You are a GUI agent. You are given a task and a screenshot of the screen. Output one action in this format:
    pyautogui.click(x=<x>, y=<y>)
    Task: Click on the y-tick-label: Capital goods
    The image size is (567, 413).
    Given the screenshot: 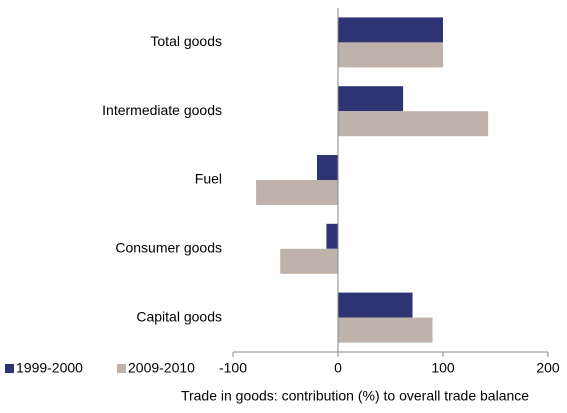 What is the action you would take?
    pyautogui.click(x=179, y=316)
    